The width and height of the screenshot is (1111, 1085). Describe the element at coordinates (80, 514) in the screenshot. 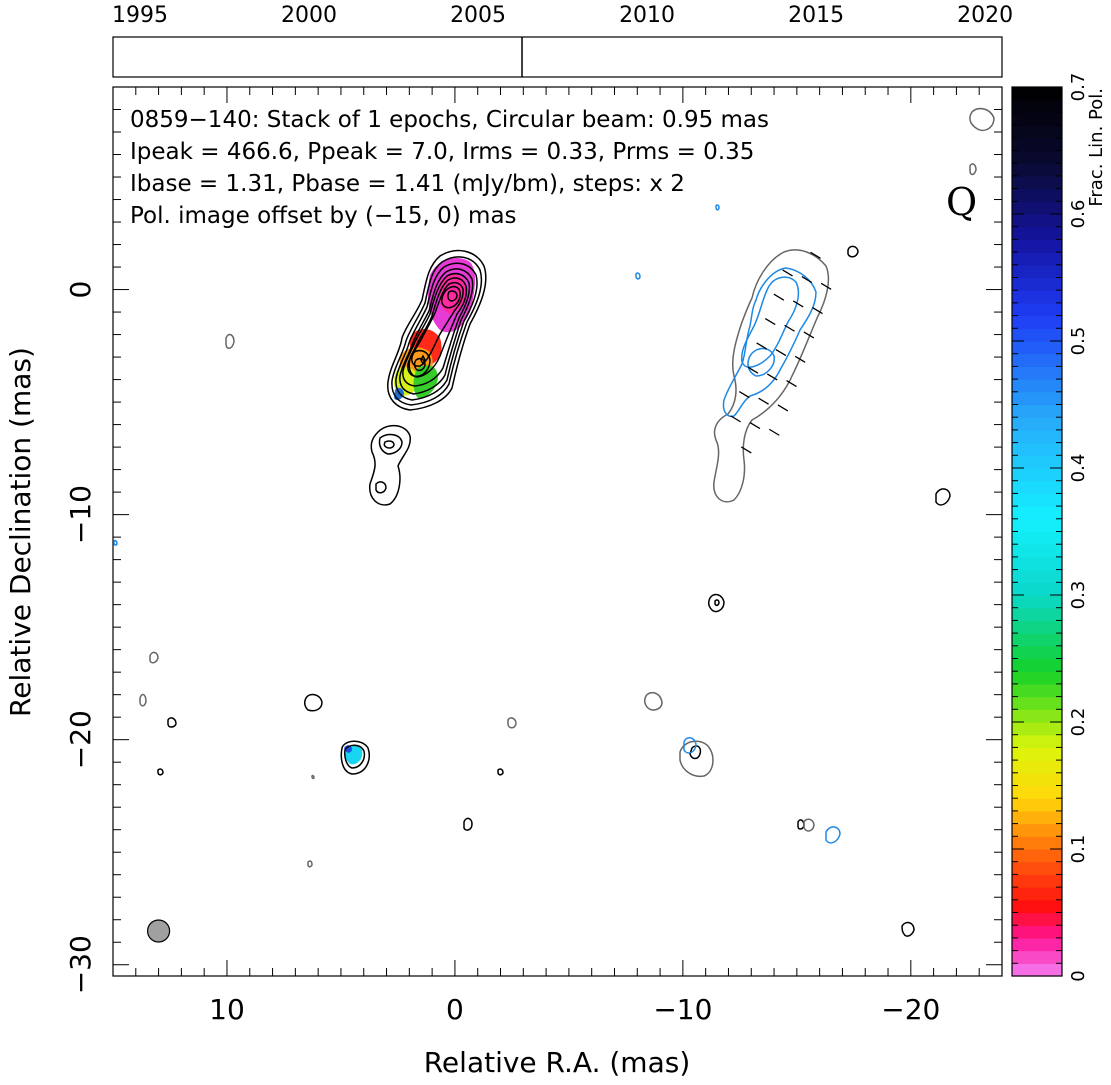

I see `y-tick-label: −10` at that location.